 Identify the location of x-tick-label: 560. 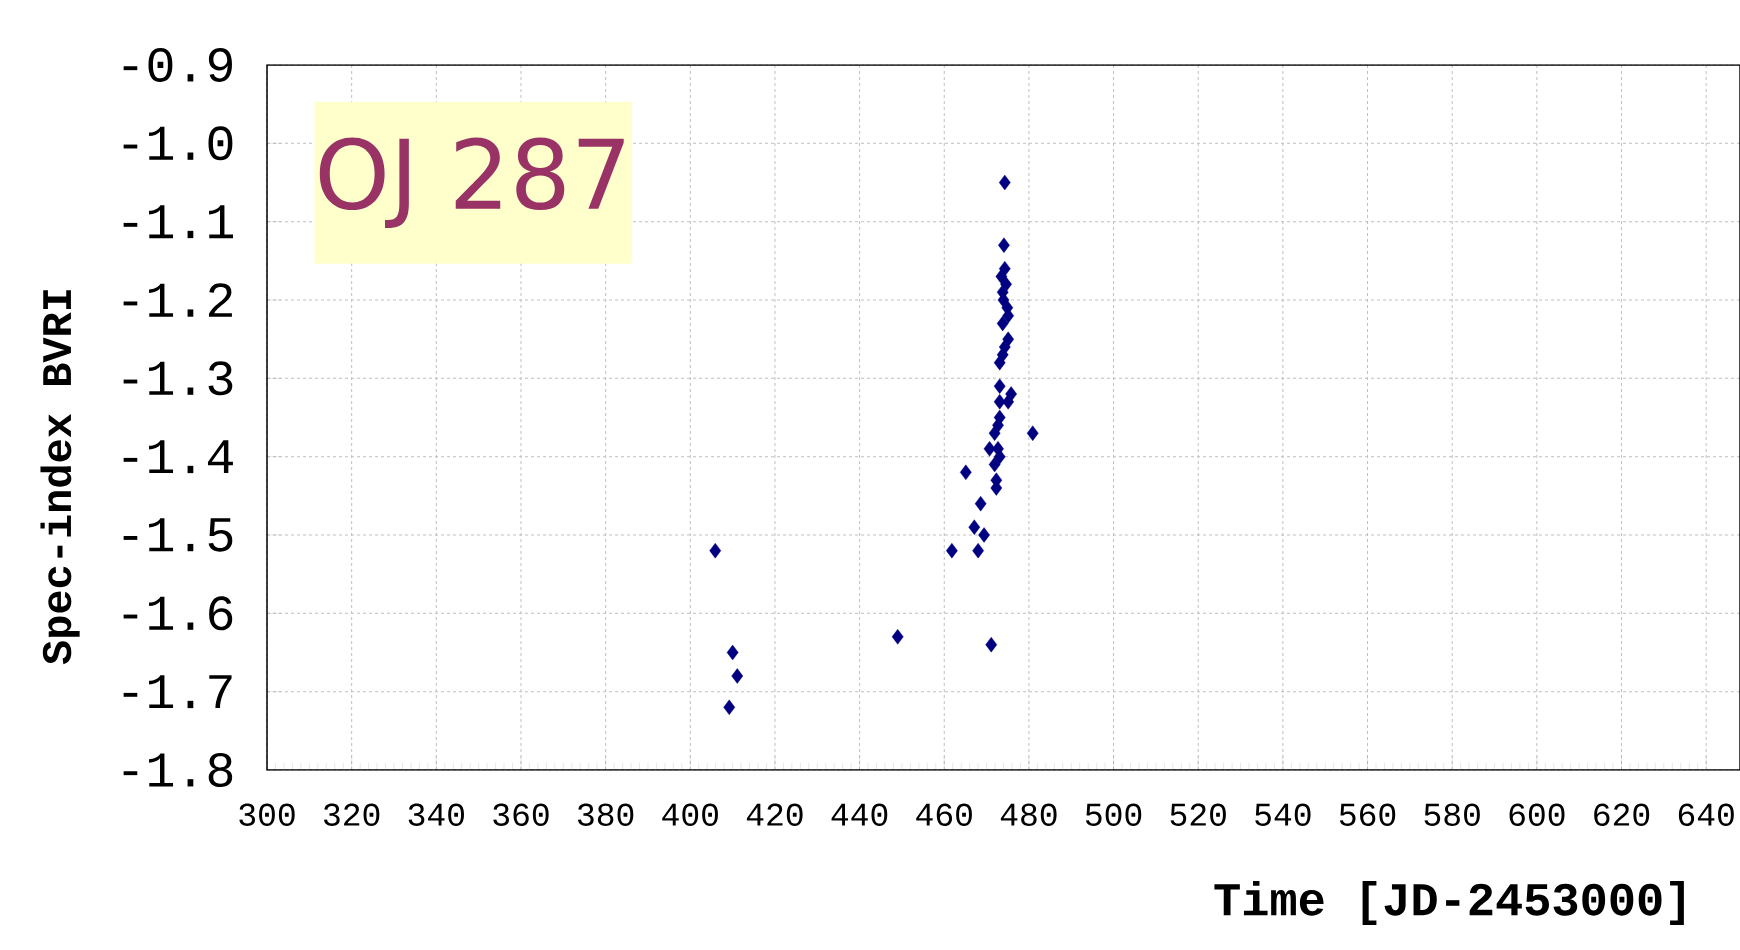
(1367, 814).